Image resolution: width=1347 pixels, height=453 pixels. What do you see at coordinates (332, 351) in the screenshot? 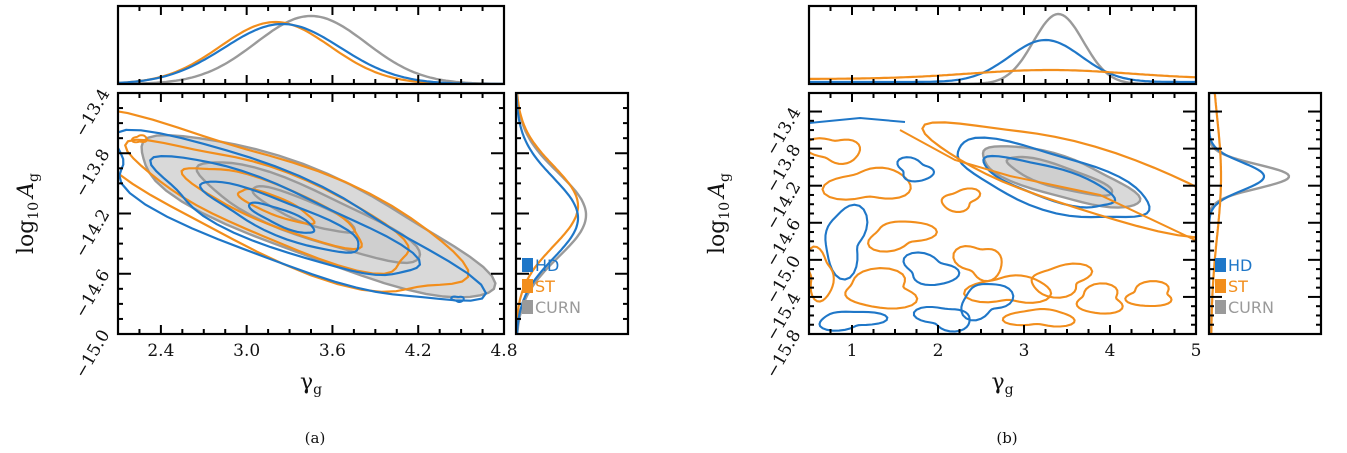
I see `x-tick-label: 3.6` at bounding box center [332, 351].